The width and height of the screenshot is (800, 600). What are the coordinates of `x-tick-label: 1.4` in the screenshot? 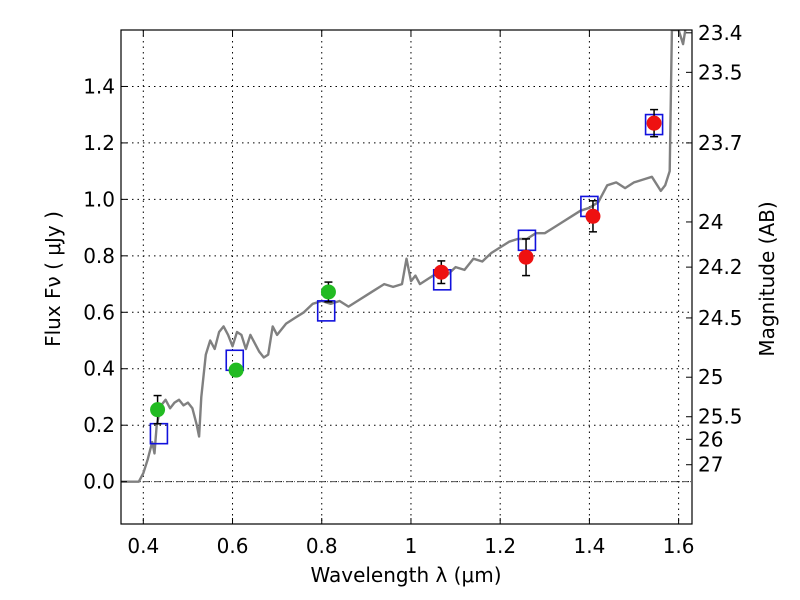 It's located at (589, 546).